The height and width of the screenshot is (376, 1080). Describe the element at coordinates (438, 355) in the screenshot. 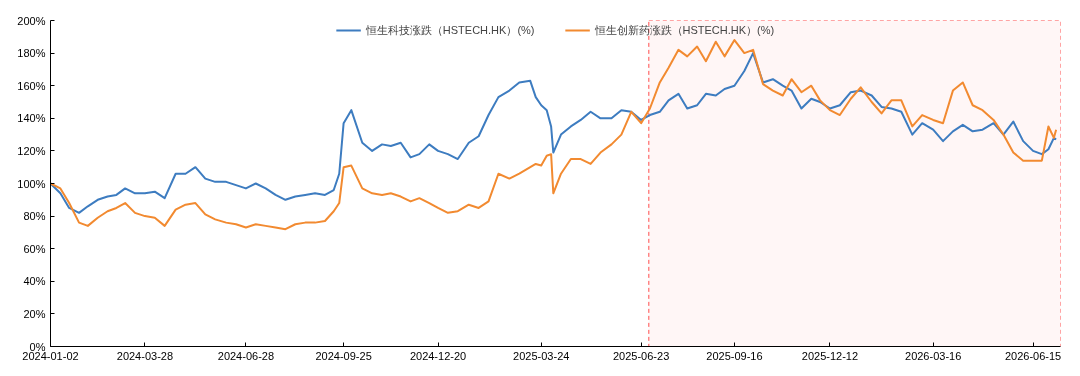

I see `x-tick-label: 2024-12-20` at that location.